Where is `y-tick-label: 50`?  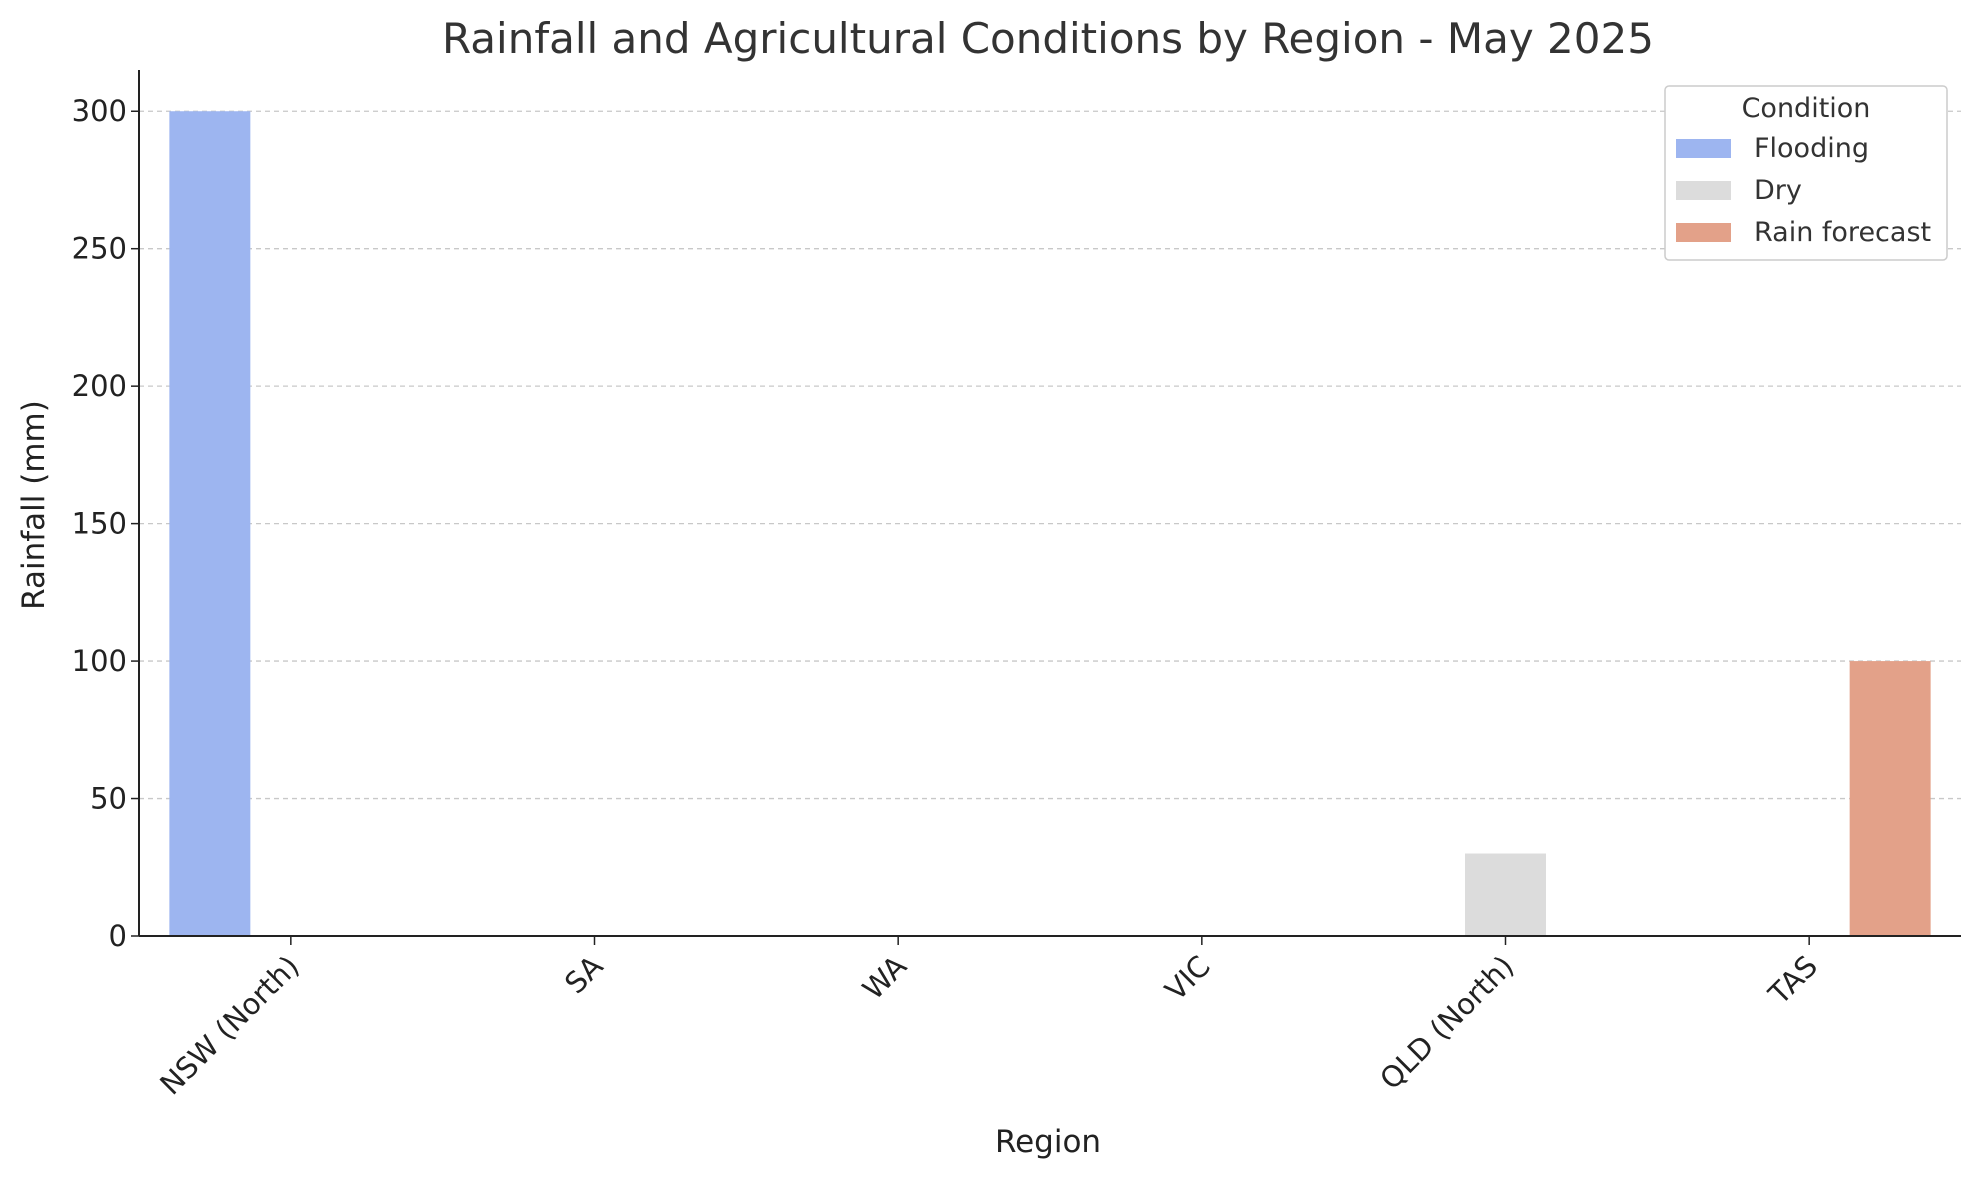 y-tick-label: 50 is located at coordinates (108, 799).